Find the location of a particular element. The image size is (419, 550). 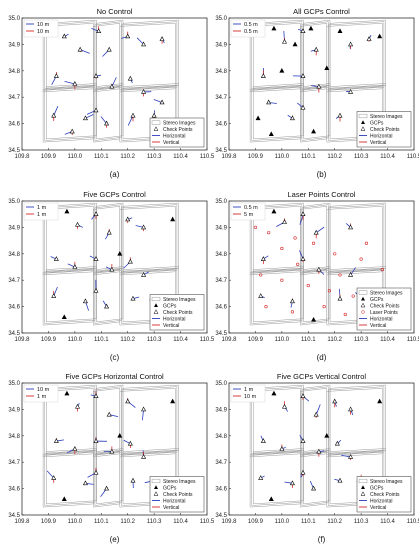

y-tick-label: 34.5 is located at coordinates (221, 151).